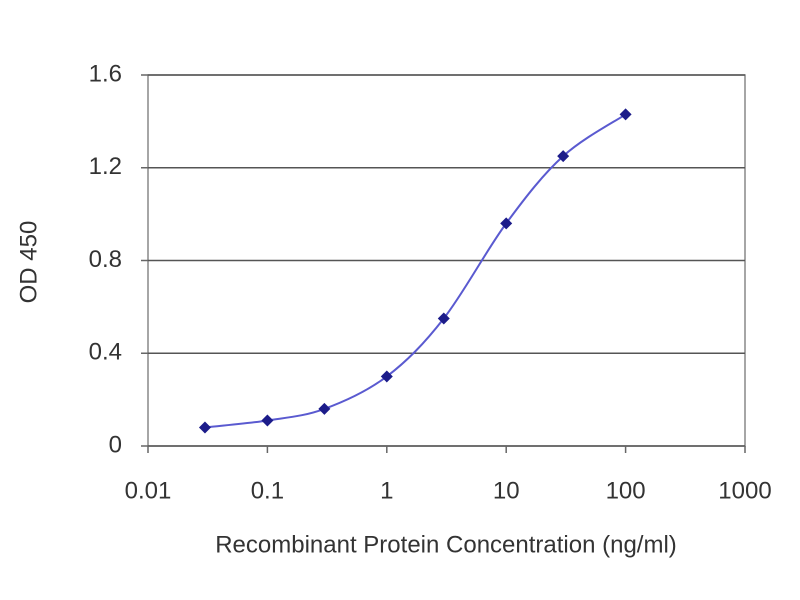 The height and width of the screenshot is (600, 800). What do you see at coordinates (28, 262) in the screenshot?
I see `y-axis-label: OD 450` at bounding box center [28, 262].